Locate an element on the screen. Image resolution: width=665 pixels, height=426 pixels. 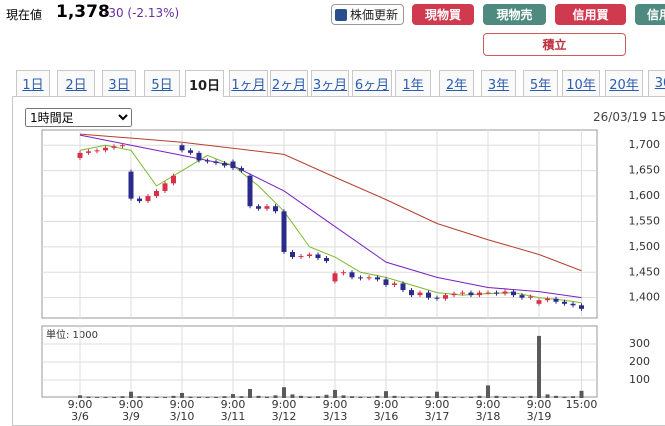
volume-tick-label: 300 is located at coordinates (639, 343).